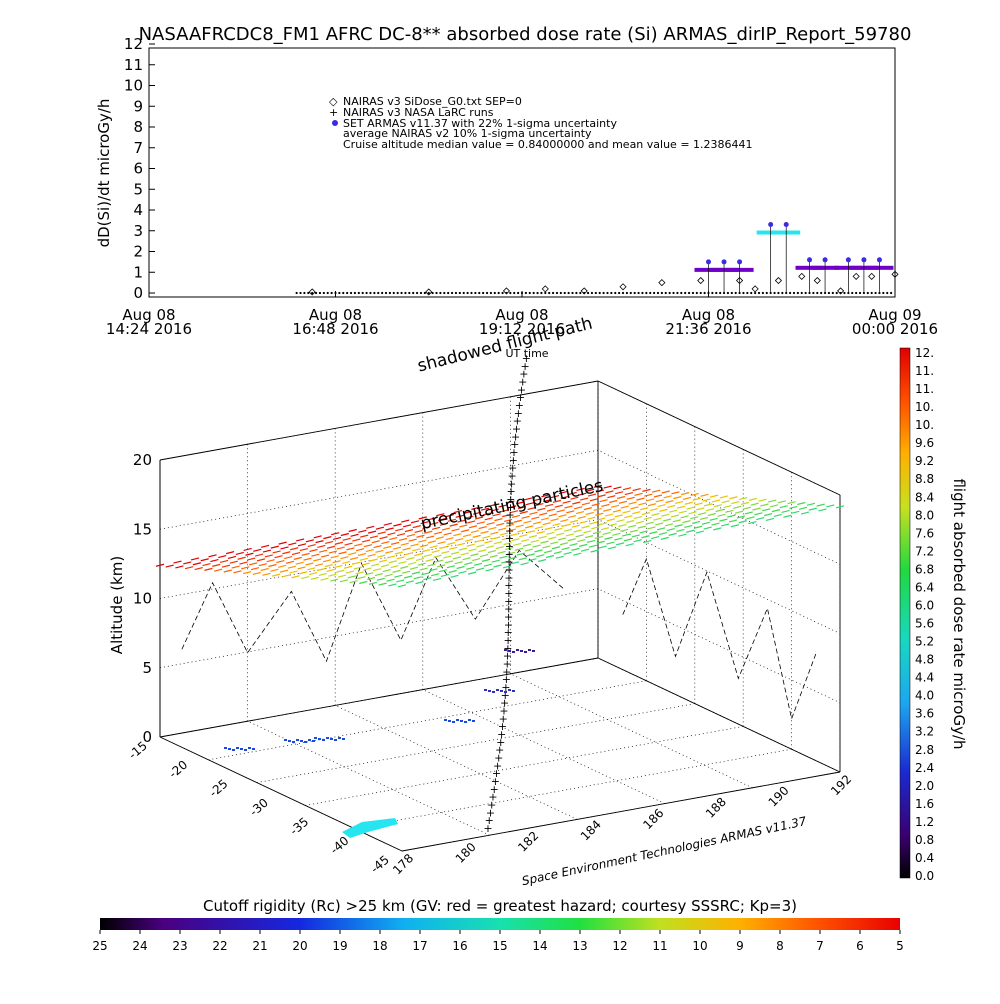 The width and height of the screenshot is (1000, 1004). Describe the element at coordinates (219, 946) in the screenshot. I see `rigidity-tick-label: 22` at that location.